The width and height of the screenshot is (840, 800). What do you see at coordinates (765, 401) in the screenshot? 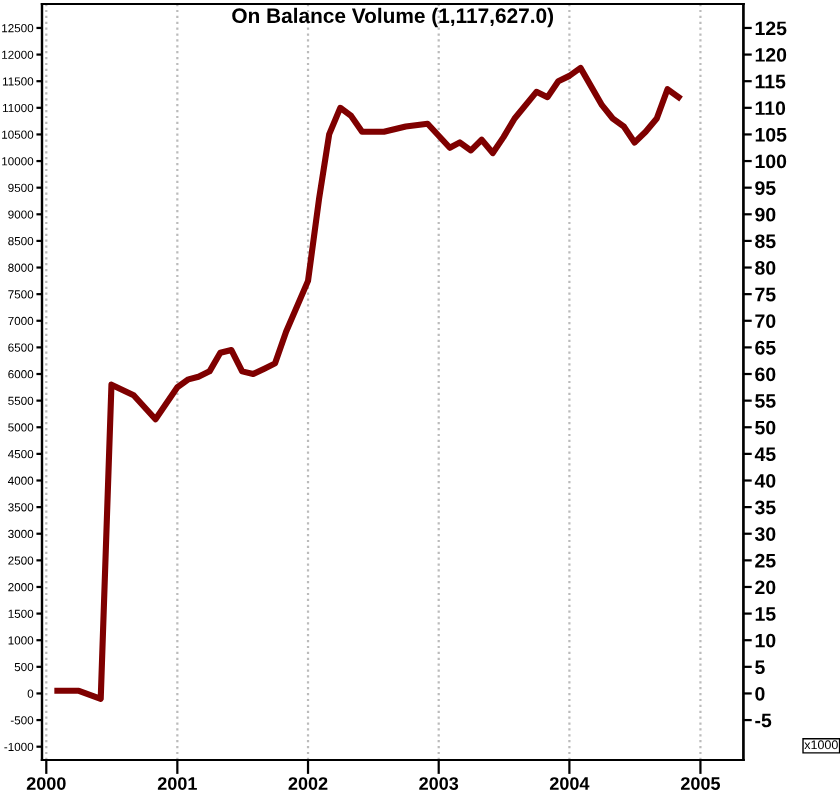
I see `y-tick-label: 55` at bounding box center [765, 401].